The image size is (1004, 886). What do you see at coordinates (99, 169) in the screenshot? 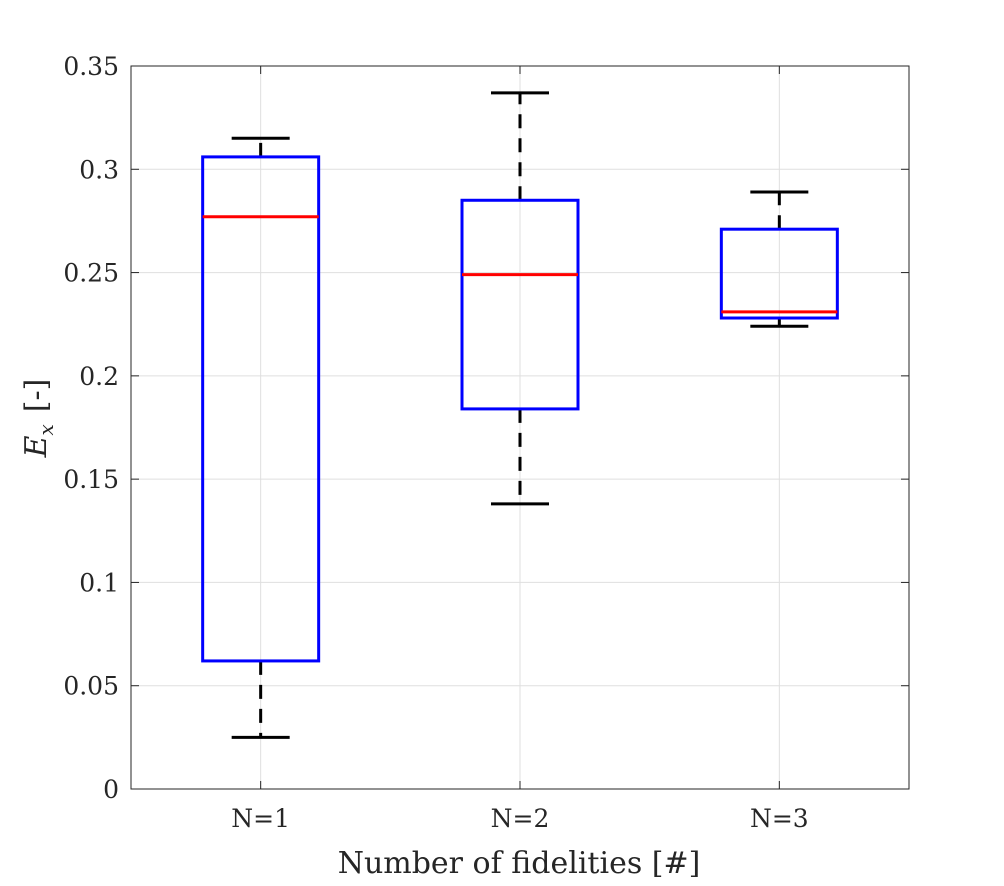
I see `y-tick-label: 0.3` at bounding box center [99, 169].